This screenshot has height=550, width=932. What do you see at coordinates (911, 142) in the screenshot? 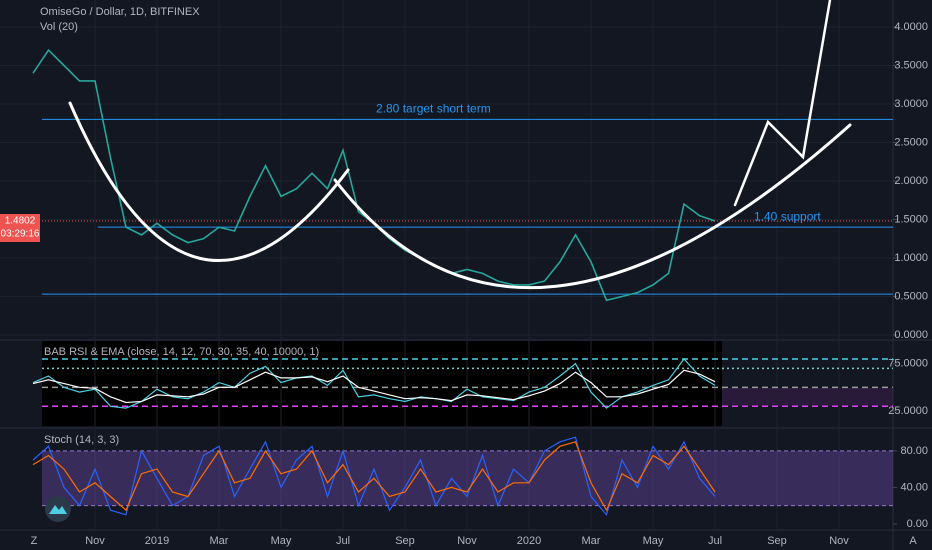
I see `y-tick-label: 2.5000` at bounding box center [911, 142].